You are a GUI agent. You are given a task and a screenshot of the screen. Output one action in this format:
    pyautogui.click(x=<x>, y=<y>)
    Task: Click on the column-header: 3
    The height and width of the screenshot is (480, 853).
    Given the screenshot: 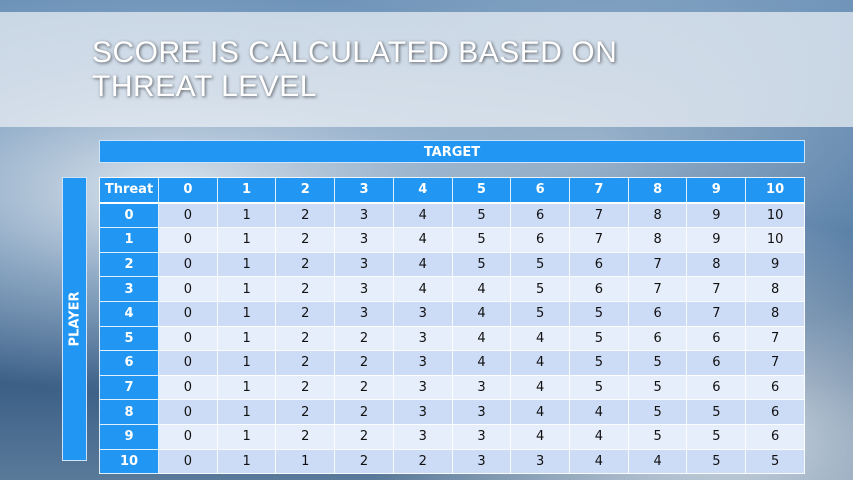 What is the action you would take?
    pyautogui.click(x=364, y=190)
    